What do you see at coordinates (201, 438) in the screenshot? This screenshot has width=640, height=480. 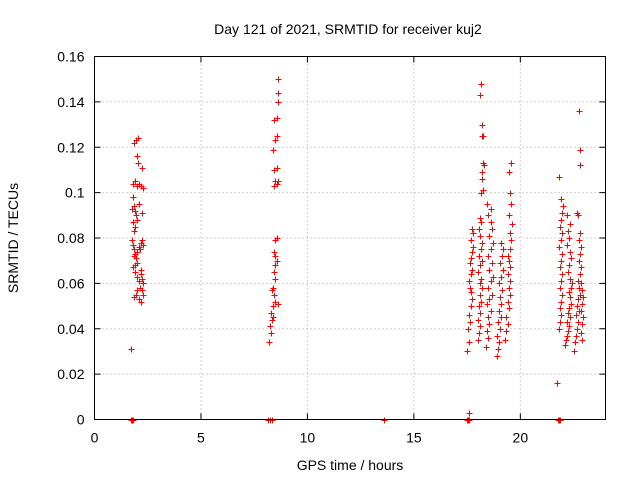 I see `x-tick-label: 5` at bounding box center [201, 438].